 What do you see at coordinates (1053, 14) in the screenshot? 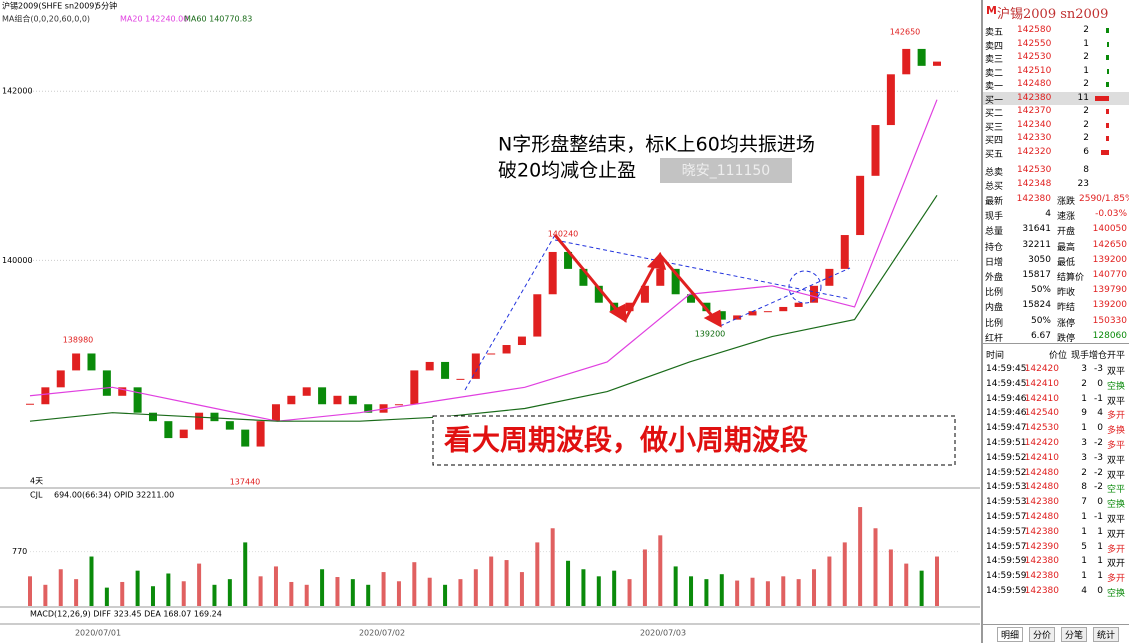
I see `panel-title: 沪锡2009 sn2009` at bounding box center [1053, 14].